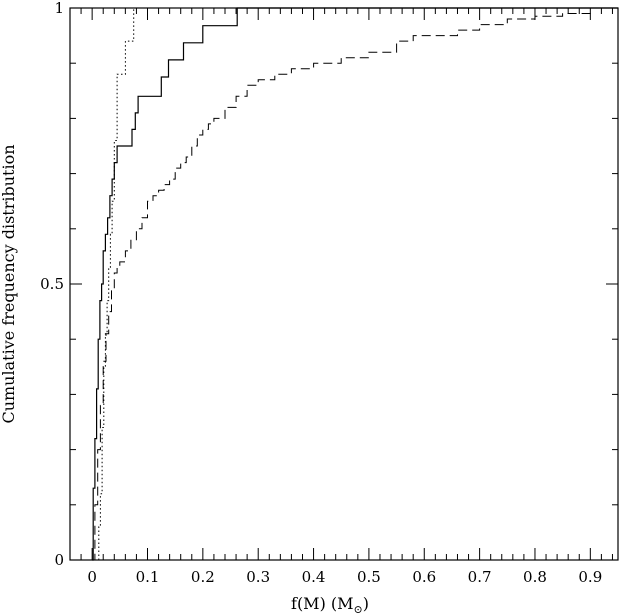 This screenshot has width=623, height=616. What do you see at coordinates (92, 577) in the screenshot?
I see `x-tick-label: 0` at bounding box center [92, 577].